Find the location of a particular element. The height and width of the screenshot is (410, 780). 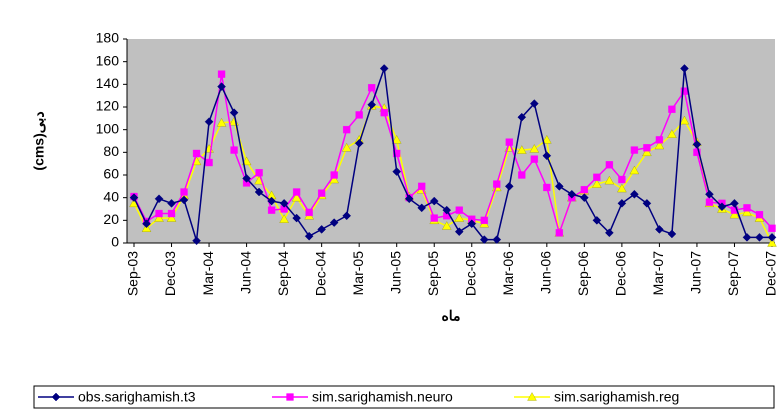

y-tick-label: 120 is located at coordinates (108, 106).